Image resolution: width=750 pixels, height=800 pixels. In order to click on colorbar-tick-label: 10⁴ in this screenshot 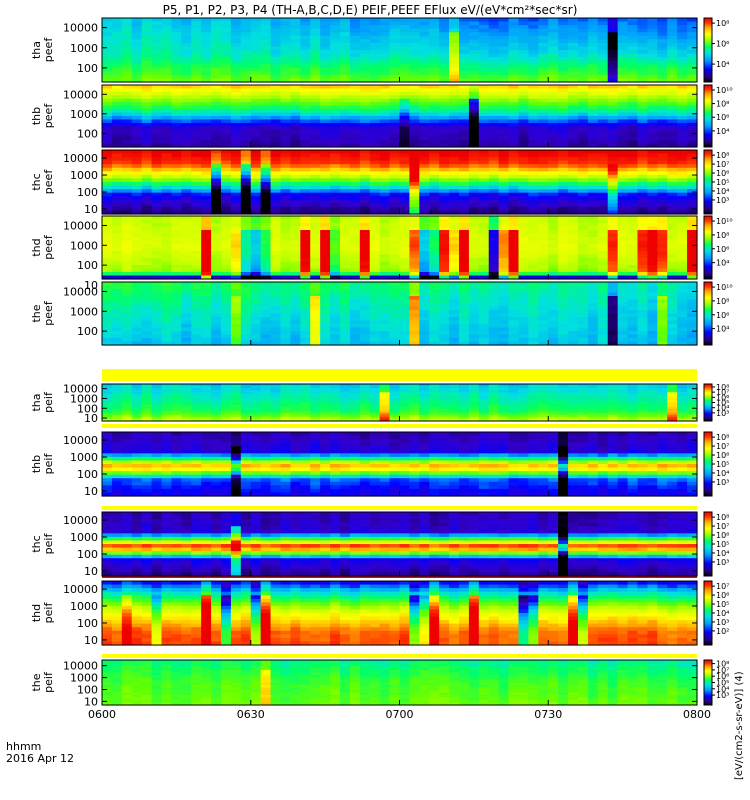, I will do `click(722, 191)`.